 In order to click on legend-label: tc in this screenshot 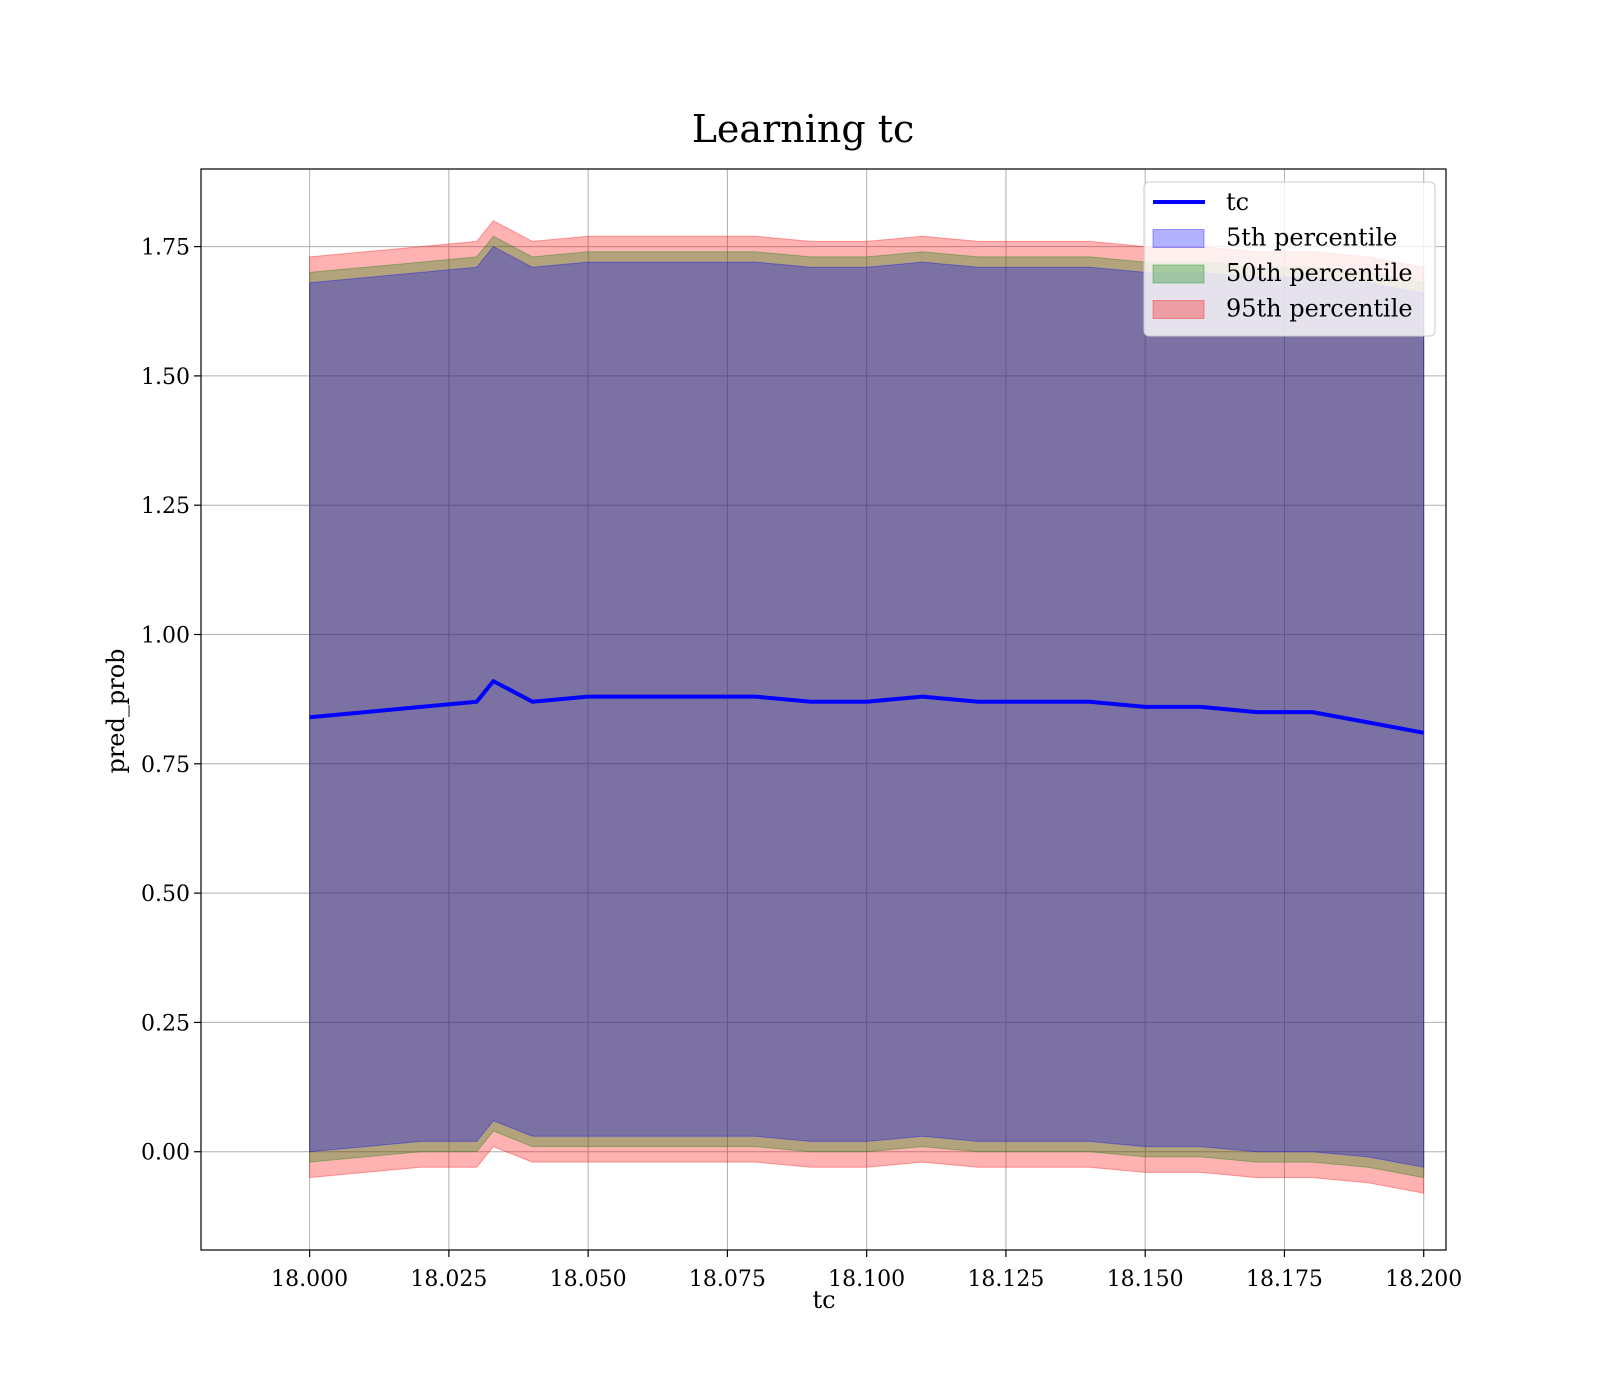, I will do `click(1237, 202)`.